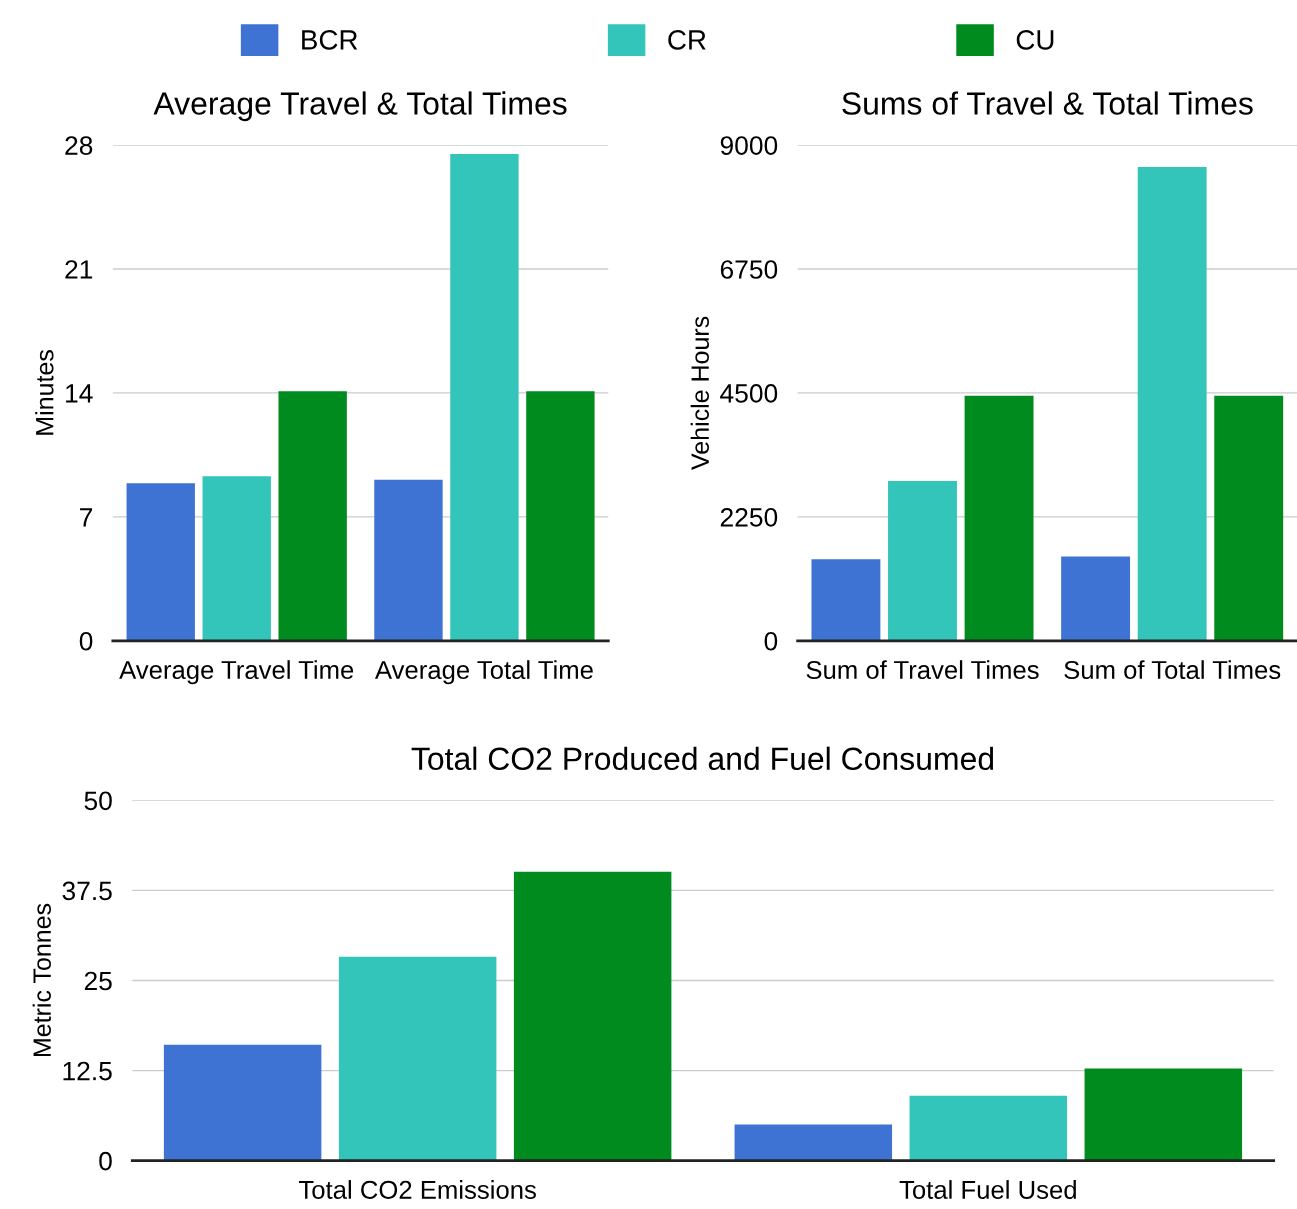  What do you see at coordinates (702, 758) in the screenshot?
I see `chart-title: Total CO2 Produced and Fuel Consumed` at bounding box center [702, 758].